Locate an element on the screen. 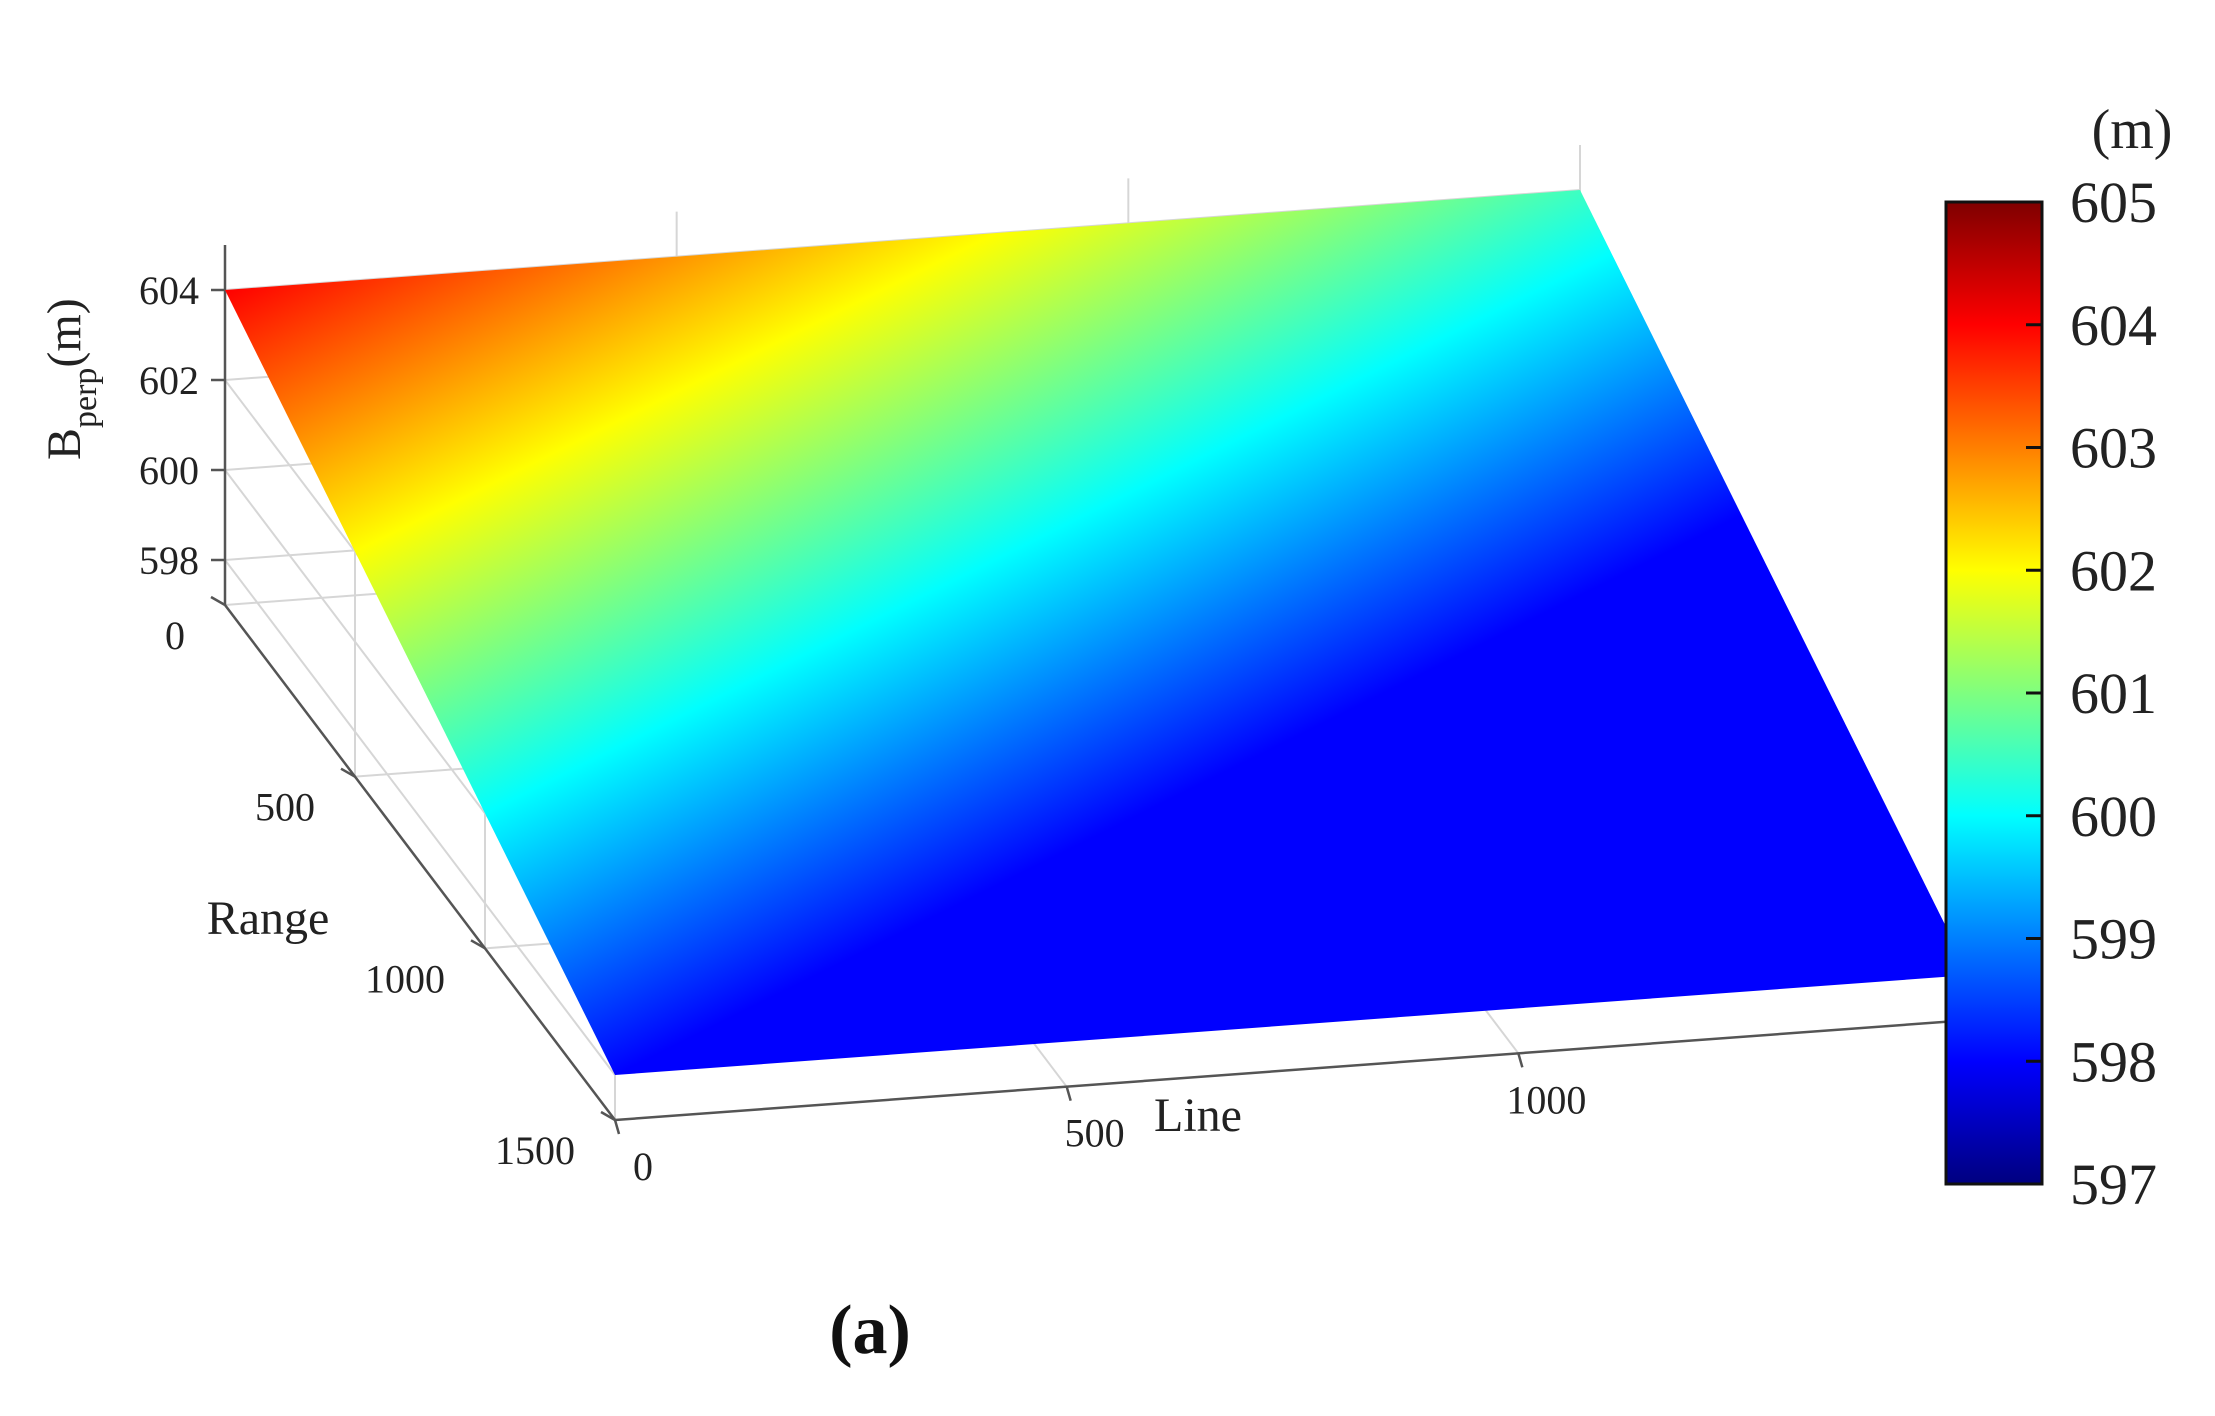 The height and width of the screenshot is (1416, 2215). colorbar-tick-label: 603 is located at coordinates (2113, 448).